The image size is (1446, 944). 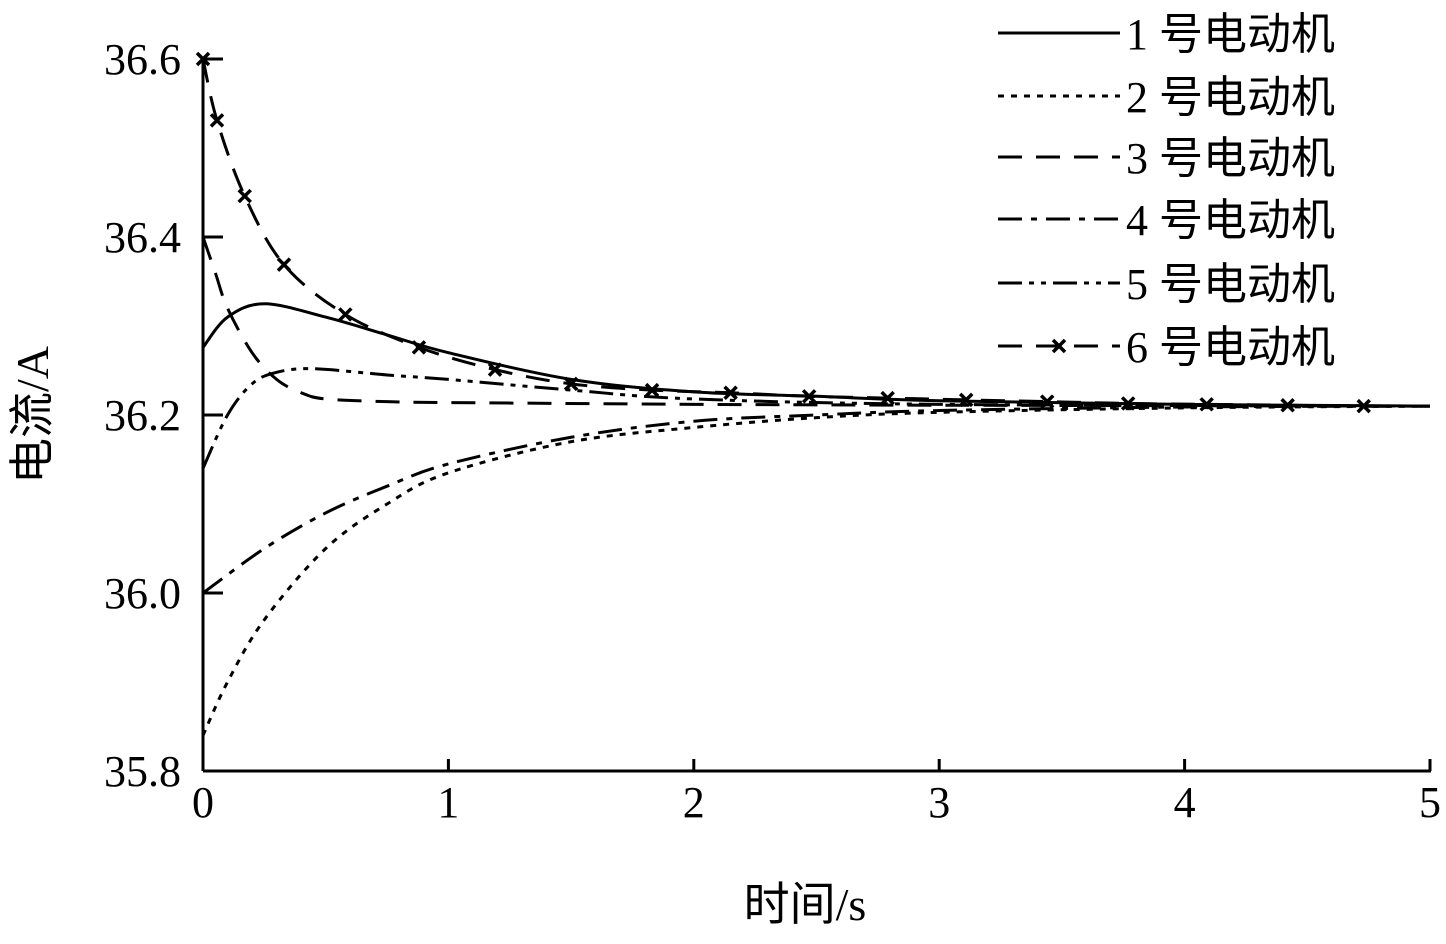 What do you see at coordinates (448, 802) in the screenshot?
I see `x-tick-label: 1` at bounding box center [448, 802].